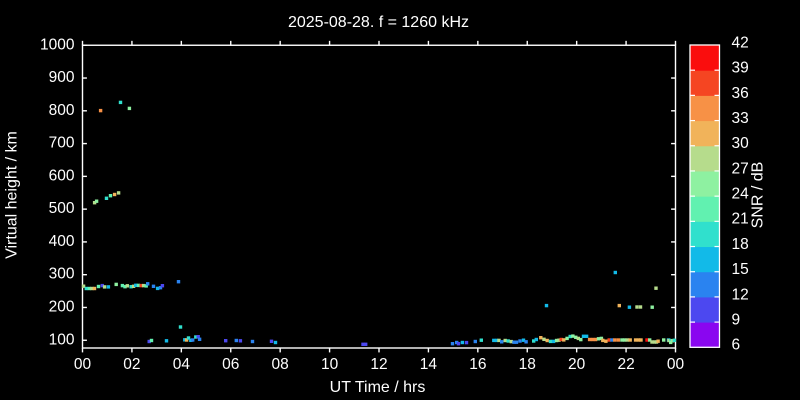 This screenshot has height=400, width=800. I want to click on svg-text: 300, so click(62, 274).